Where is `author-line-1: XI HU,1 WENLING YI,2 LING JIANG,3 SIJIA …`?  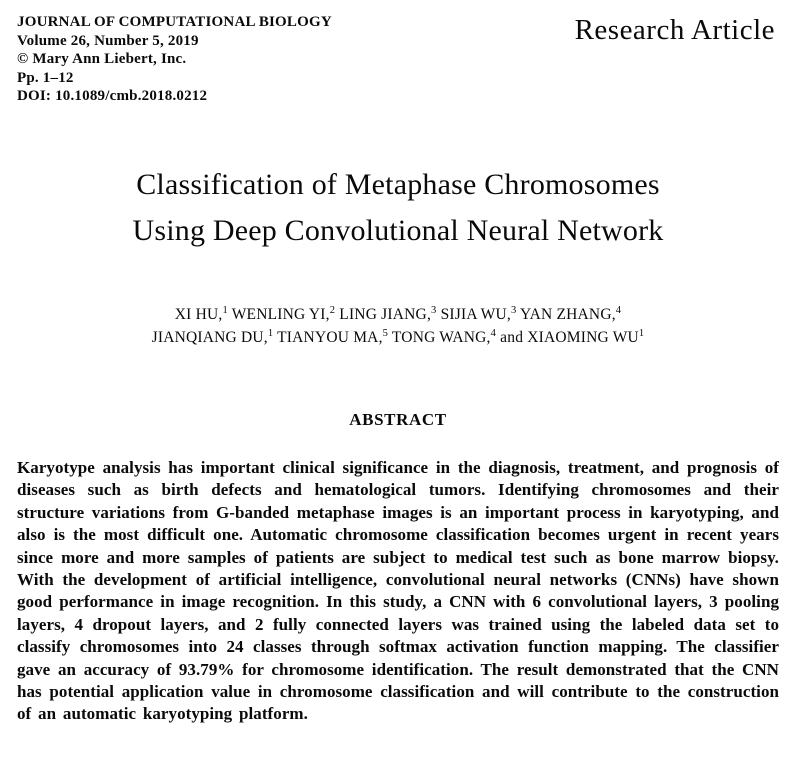 author-line-1: XI HU,1 WENLING YI,2 LING JIANG,3 SIJIA … is located at coordinates (398, 313).